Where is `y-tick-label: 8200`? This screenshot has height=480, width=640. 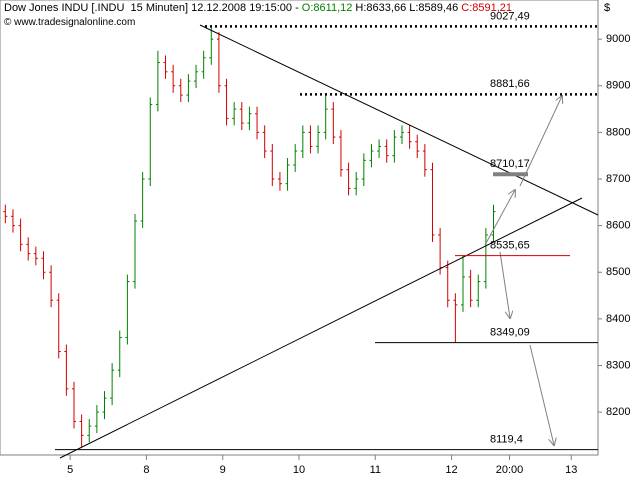 y-tick-label: 8200 is located at coordinates (618, 412).